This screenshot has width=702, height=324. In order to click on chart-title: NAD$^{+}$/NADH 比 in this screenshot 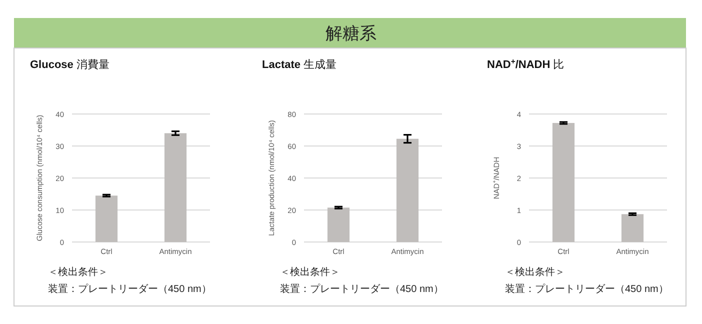, I will do `click(525, 63)`.